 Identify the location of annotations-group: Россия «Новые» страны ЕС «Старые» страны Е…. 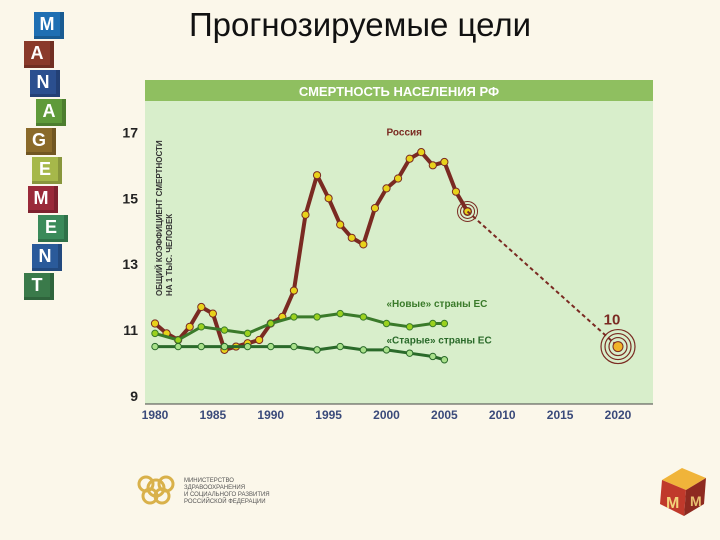
(439, 237).